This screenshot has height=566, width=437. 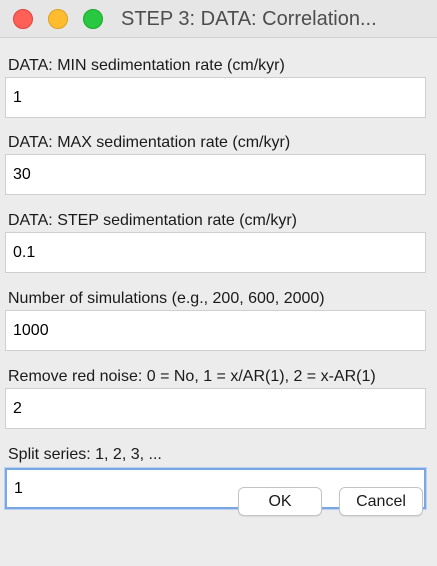 What do you see at coordinates (149, 142) in the screenshot?
I see `max-rate-label: DATA: MAX sedimentation rate (cm/kyr)` at bounding box center [149, 142].